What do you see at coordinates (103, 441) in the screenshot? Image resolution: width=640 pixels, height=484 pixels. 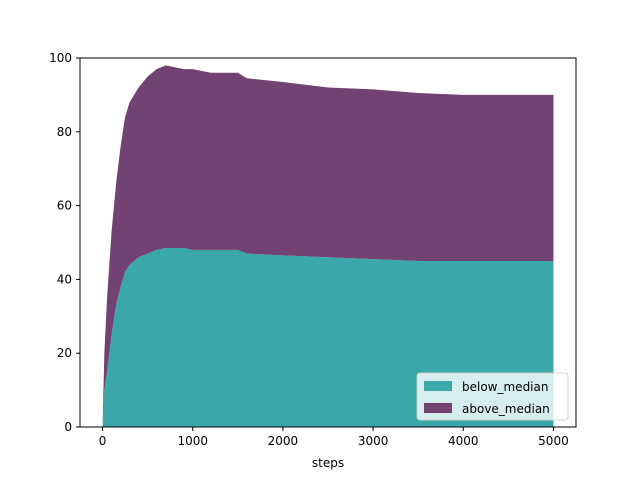 I see `x-tick-label: 0` at bounding box center [103, 441].